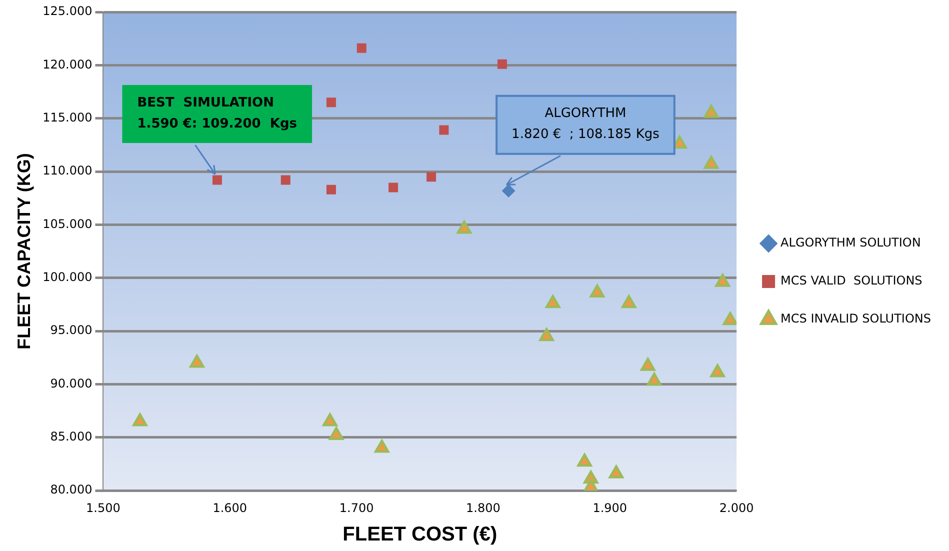 The width and height of the screenshot is (949, 551). I want to click on x-tick-label: 1.700, so click(356, 507).